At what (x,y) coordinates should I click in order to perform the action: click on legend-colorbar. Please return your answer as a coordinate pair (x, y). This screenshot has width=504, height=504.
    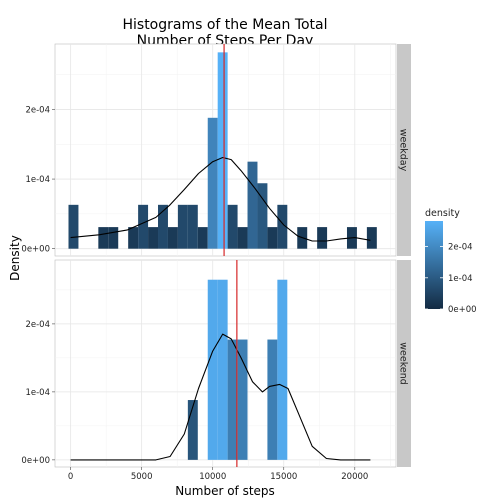
    Looking at the image, I should click on (434, 265).